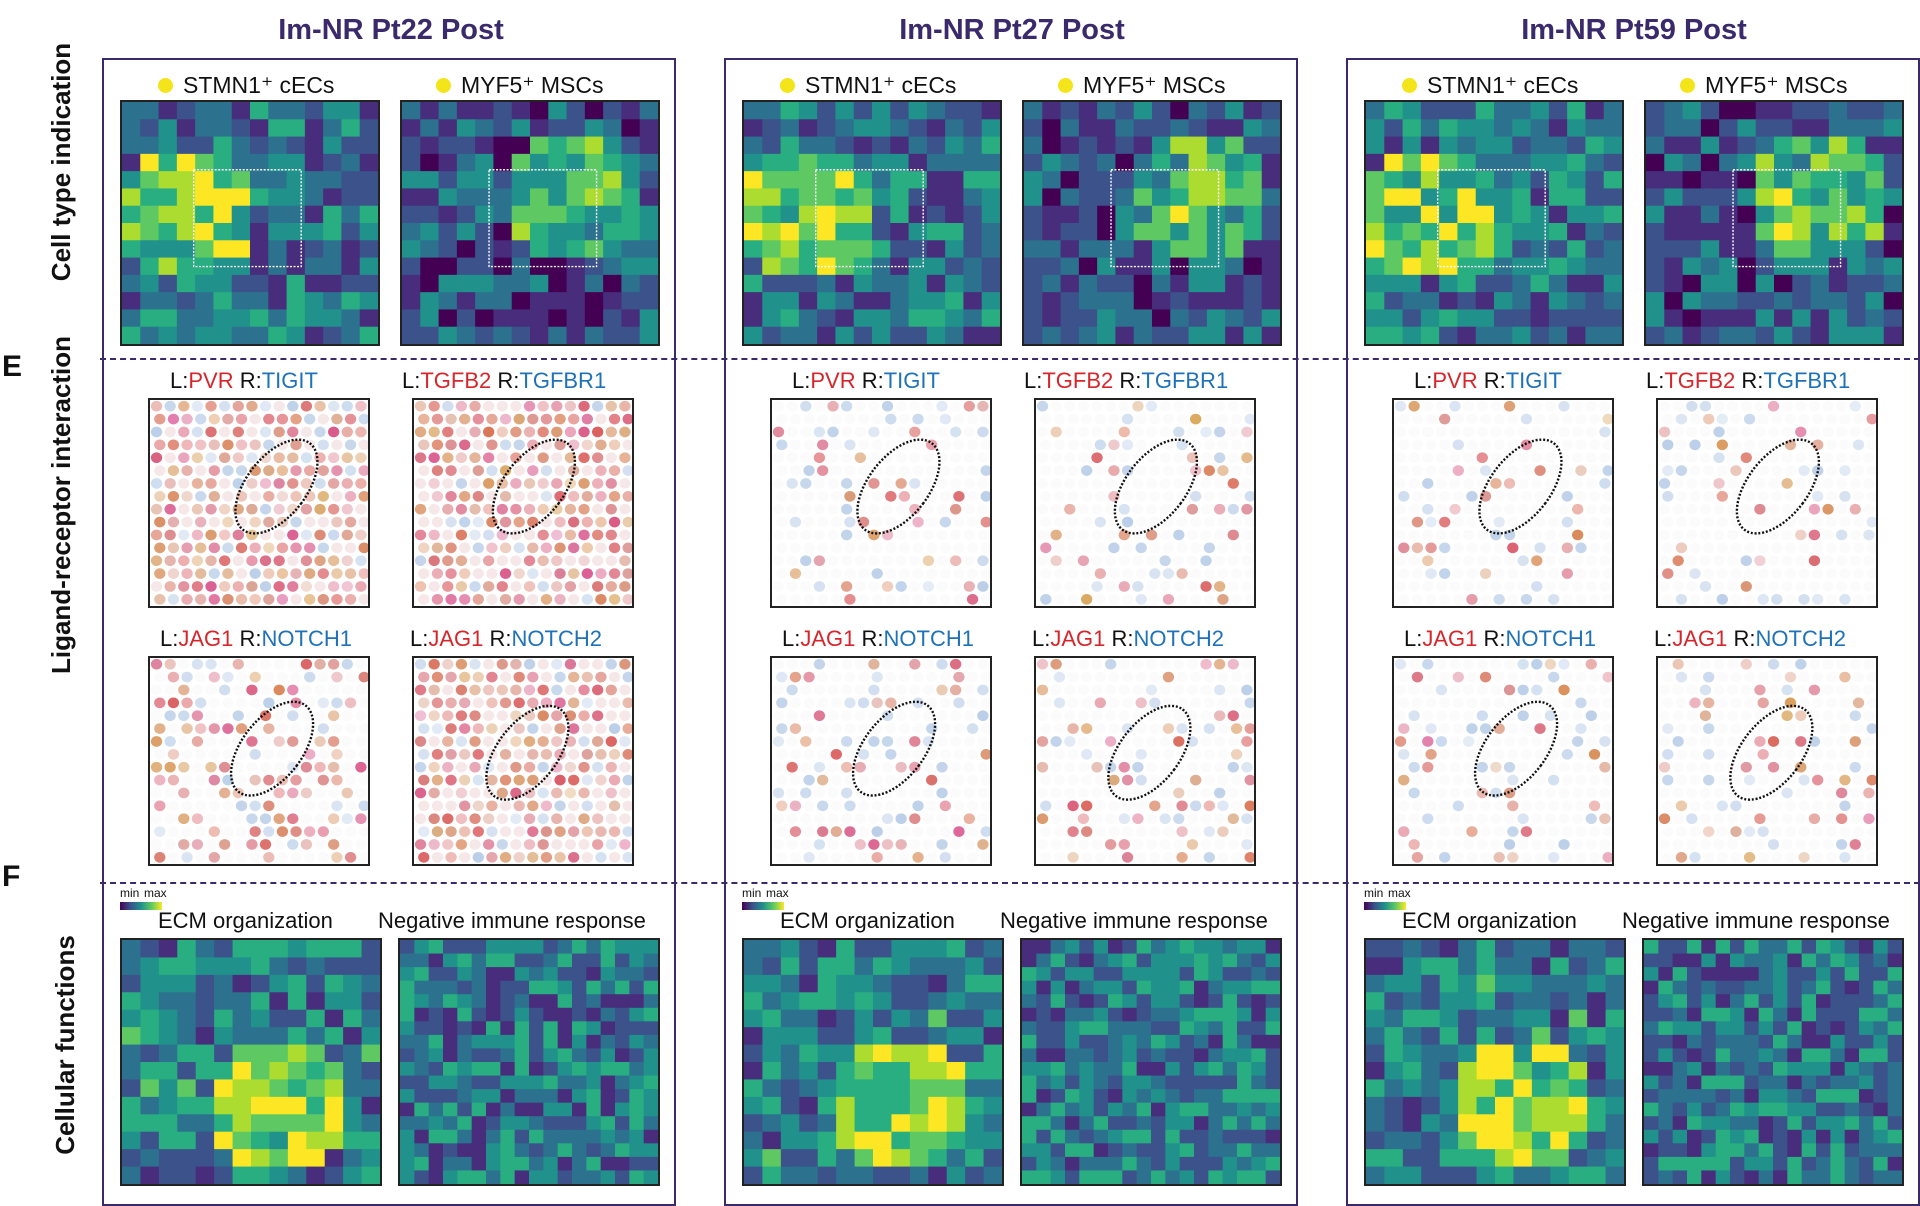  Describe the element at coordinates (391, 30) in the screenshot. I see `panel-title-pt22: Im-NR Pt22 Post` at that location.